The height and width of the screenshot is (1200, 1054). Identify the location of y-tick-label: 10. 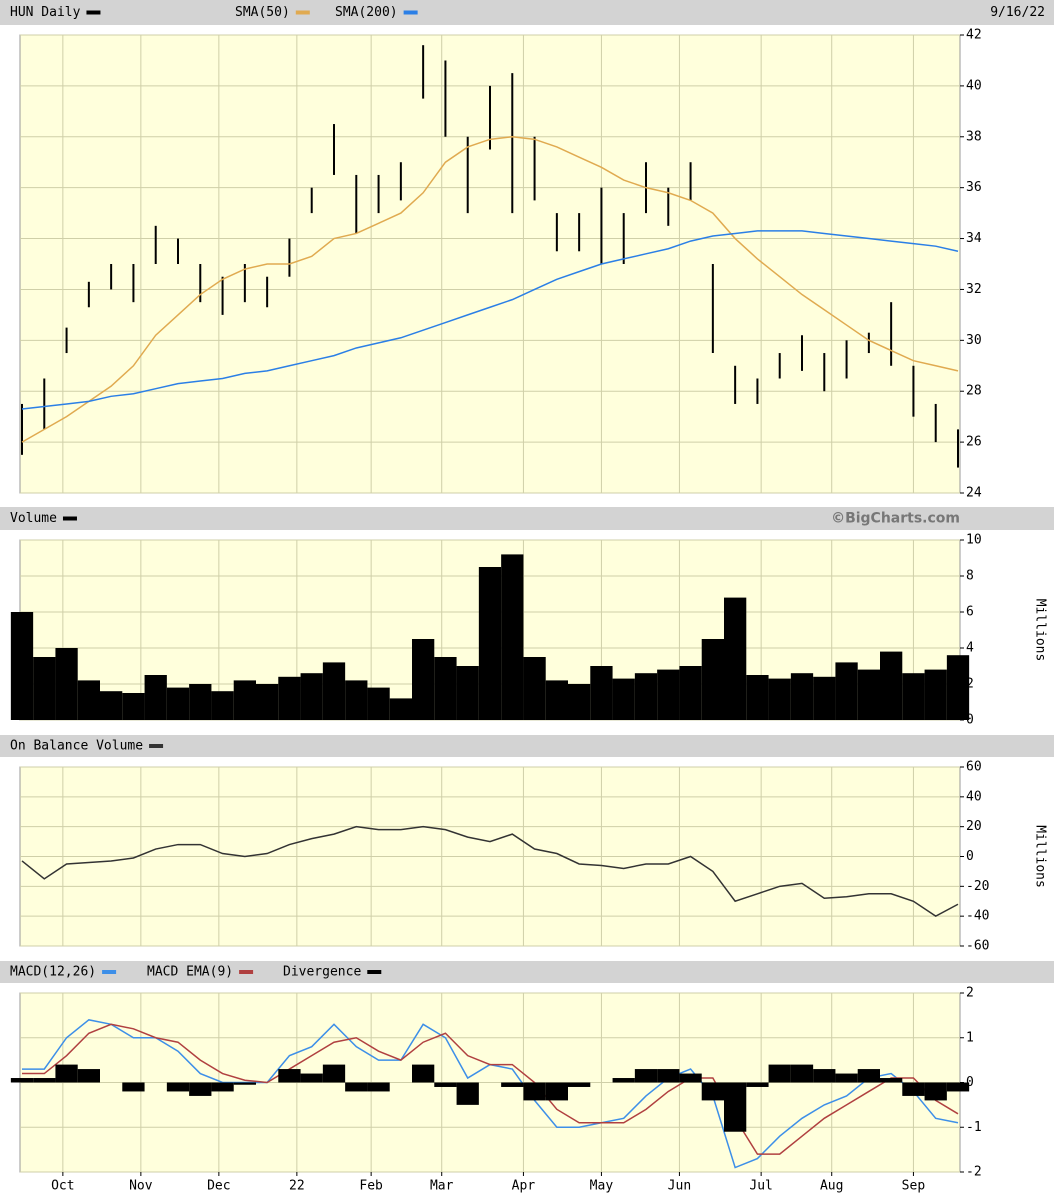
(974, 540).